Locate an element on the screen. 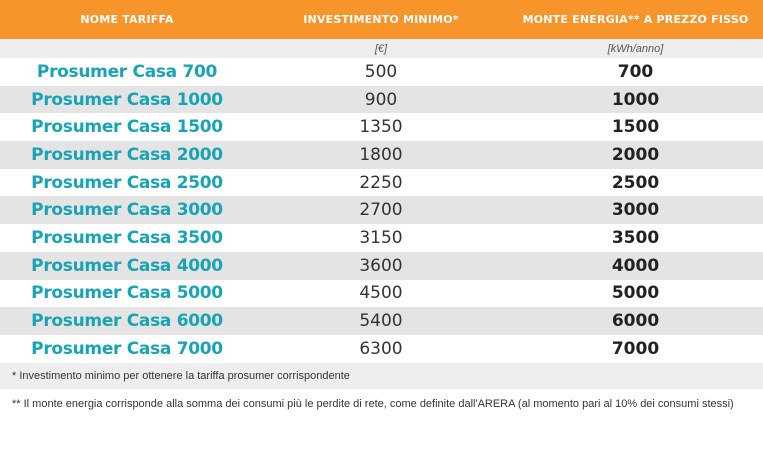 This screenshot has height=452, width=763. tariff-name: Prosumer Casa 4000 is located at coordinates (127, 265).